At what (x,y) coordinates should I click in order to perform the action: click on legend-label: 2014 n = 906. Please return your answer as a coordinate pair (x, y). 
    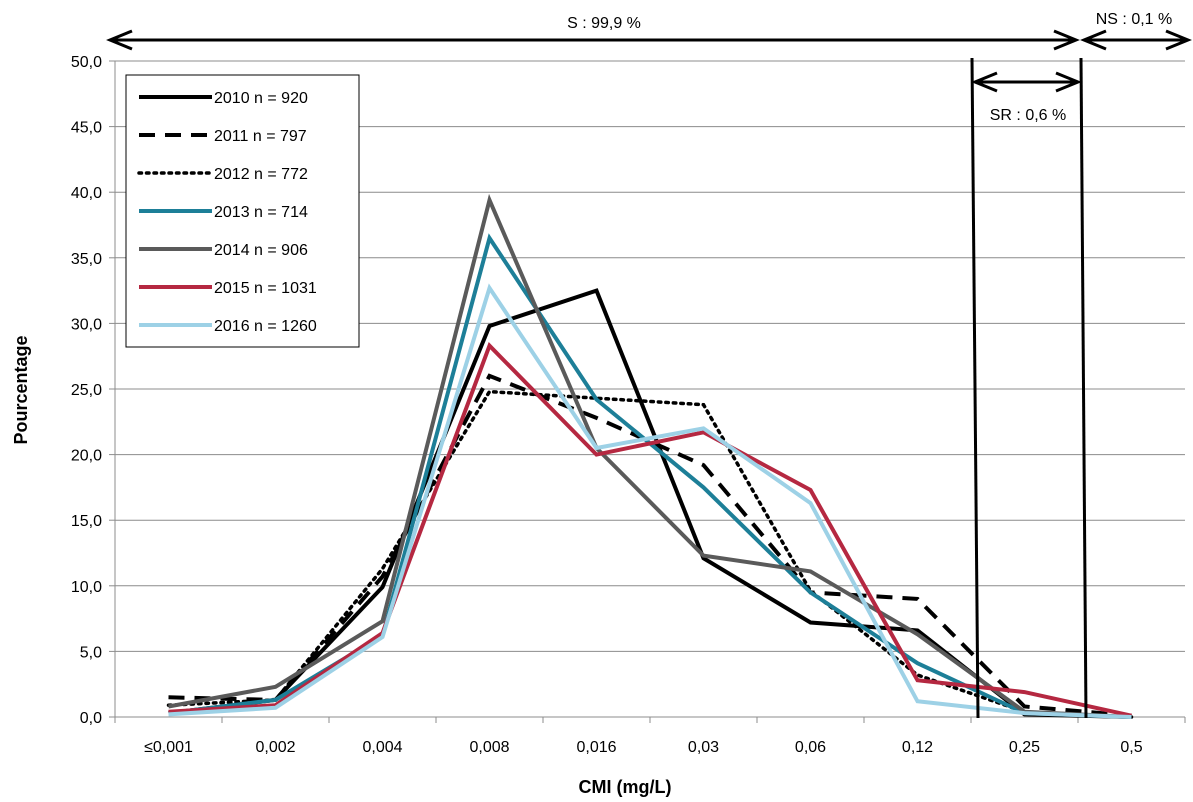
    Looking at the image, I should click on (261, 250).